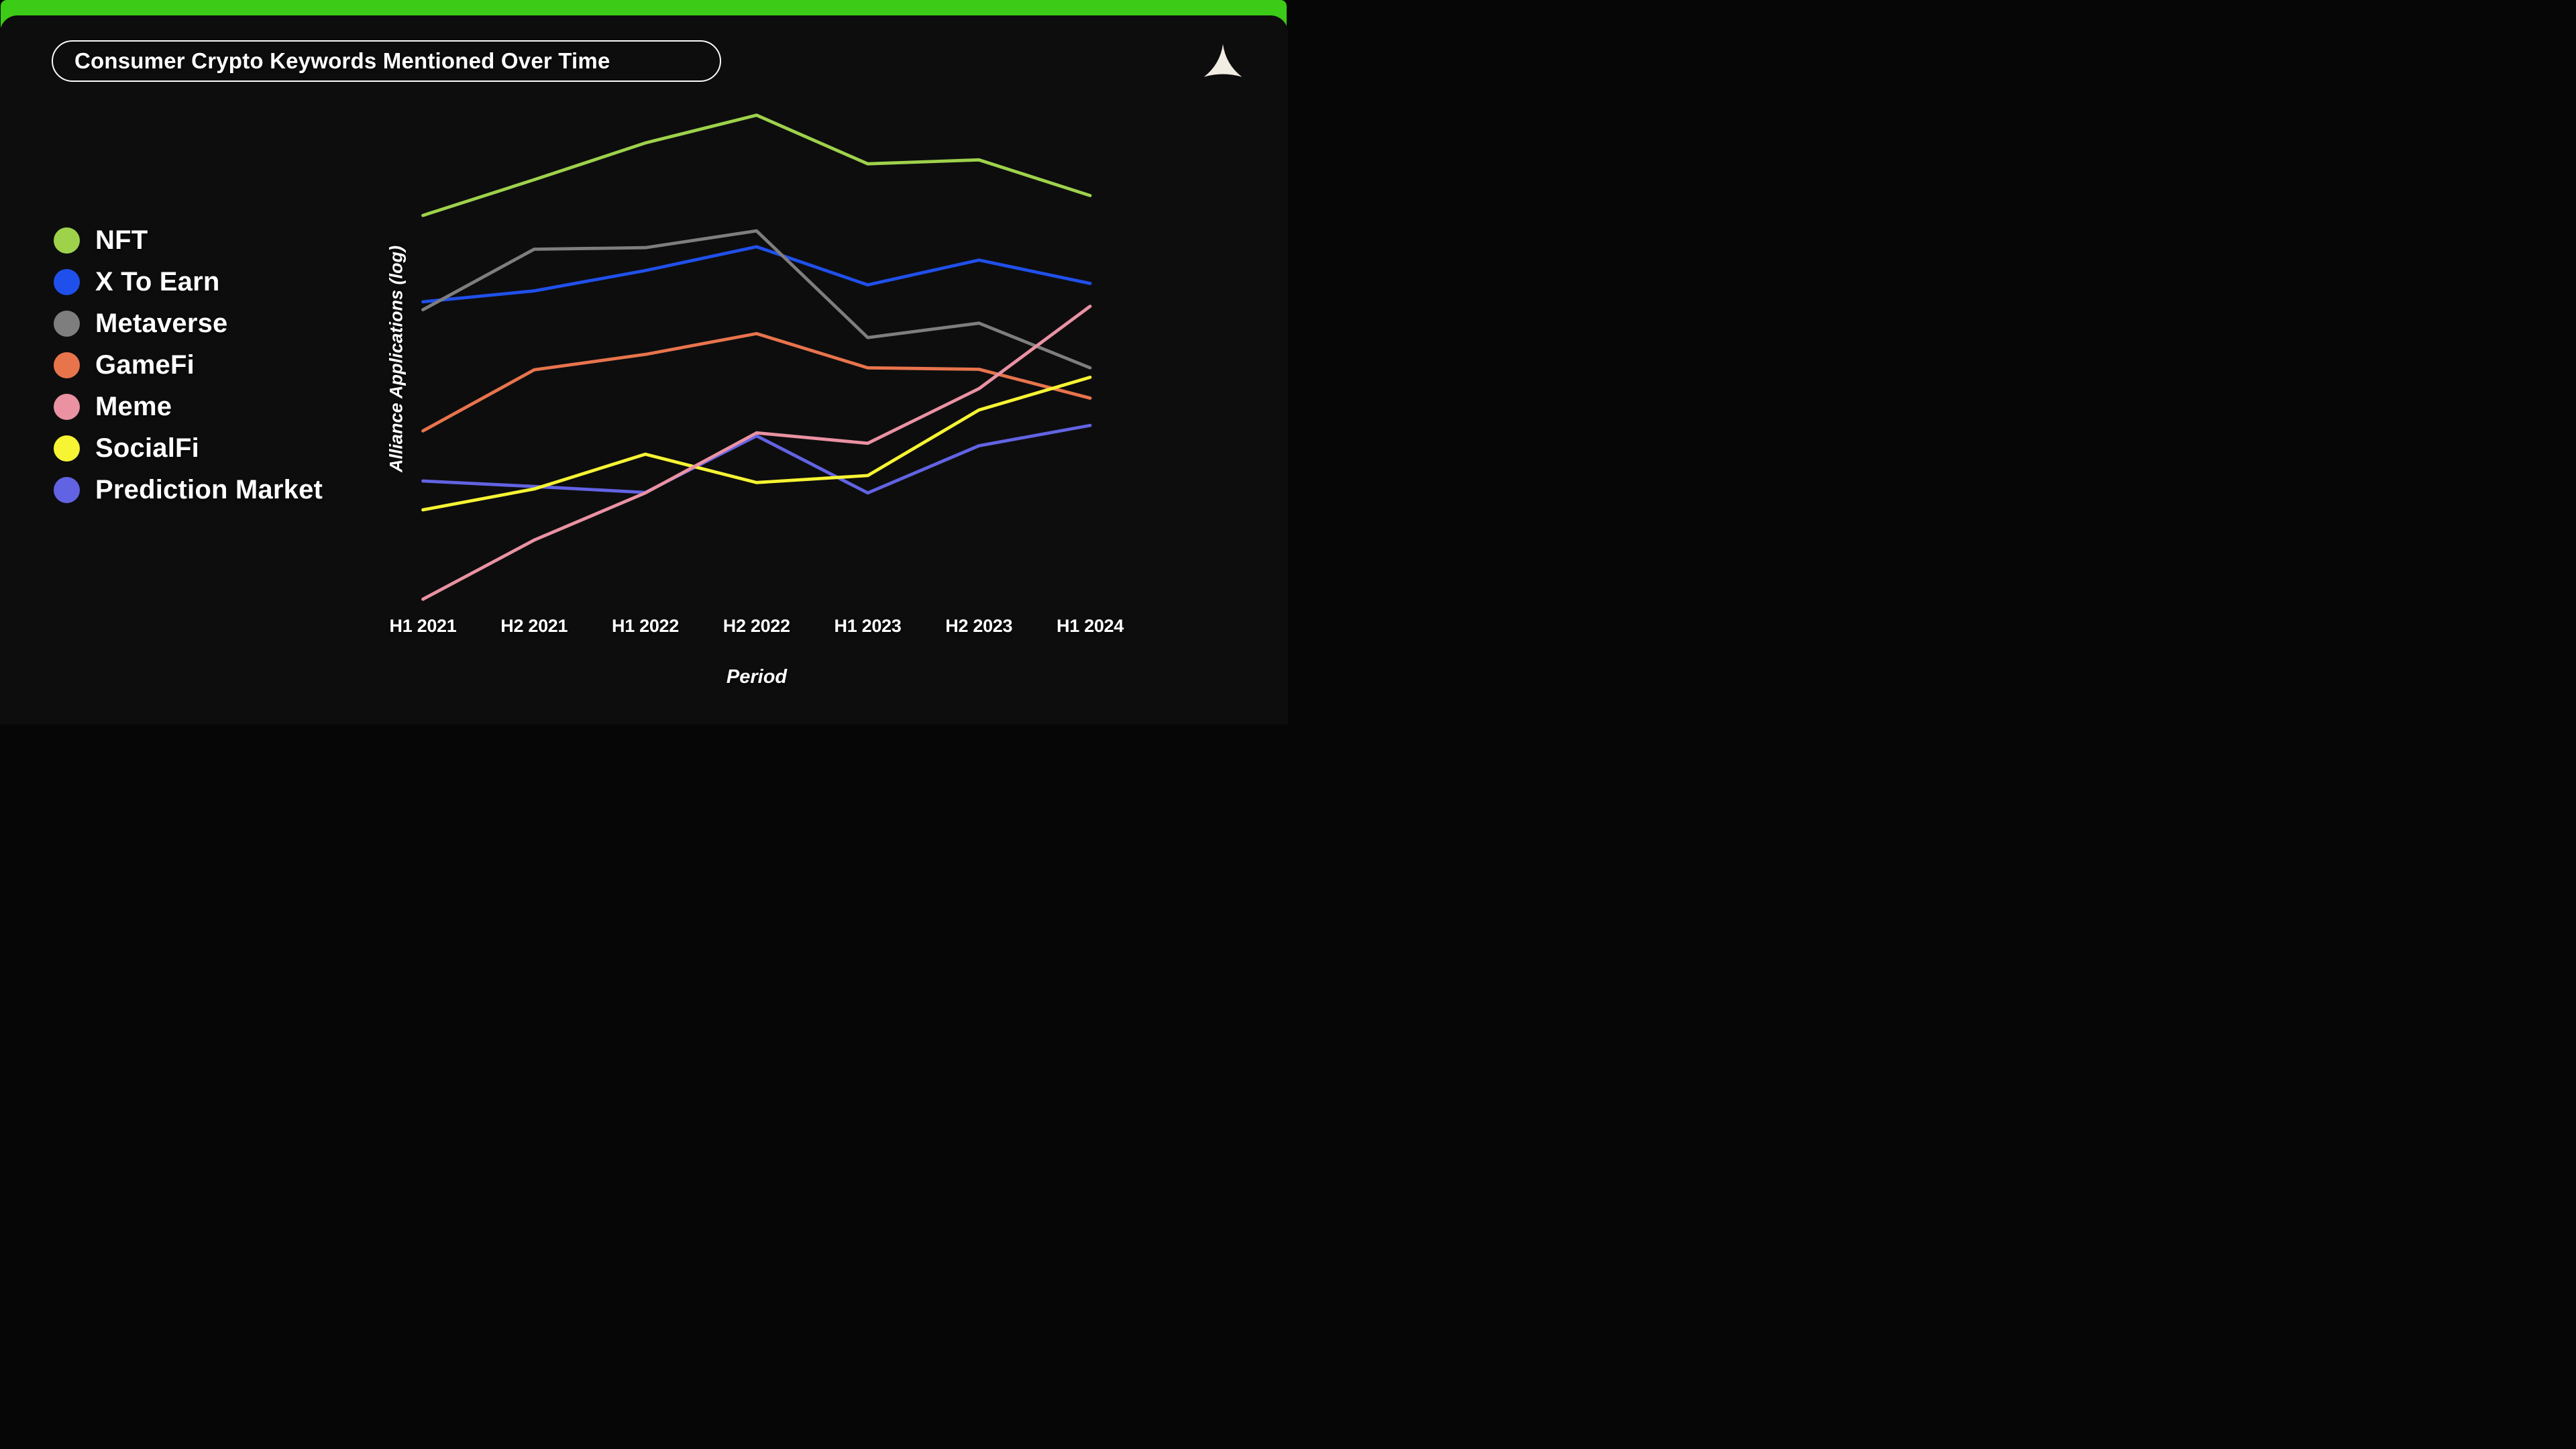 This screenshot has height=1449, width=2576. I want to click on legend-item-label: X To Earn, so click(157, 281).